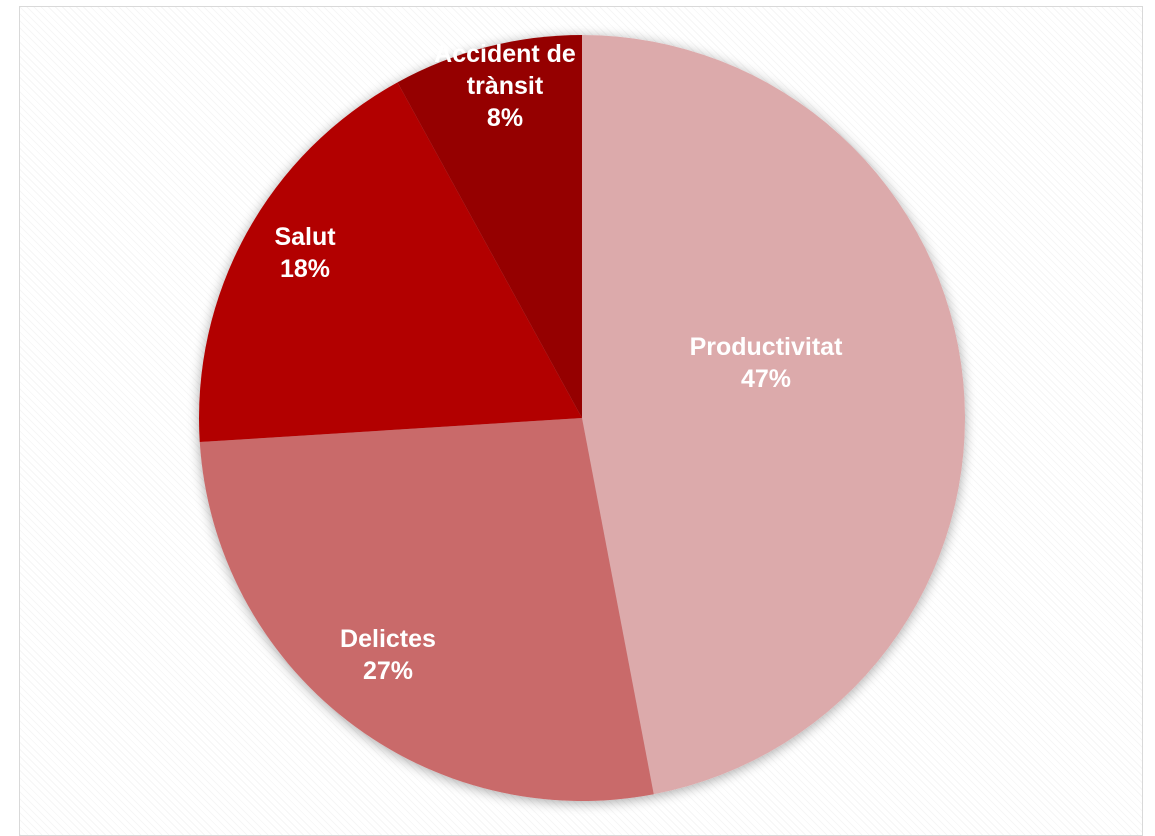 Image resolution: width=1155 pixels, height=836 pixels. What do you see at coordinates (505, 54) in the screenshot?
I see `slice-category-label: Accident de` at bounding box center [505, 54].